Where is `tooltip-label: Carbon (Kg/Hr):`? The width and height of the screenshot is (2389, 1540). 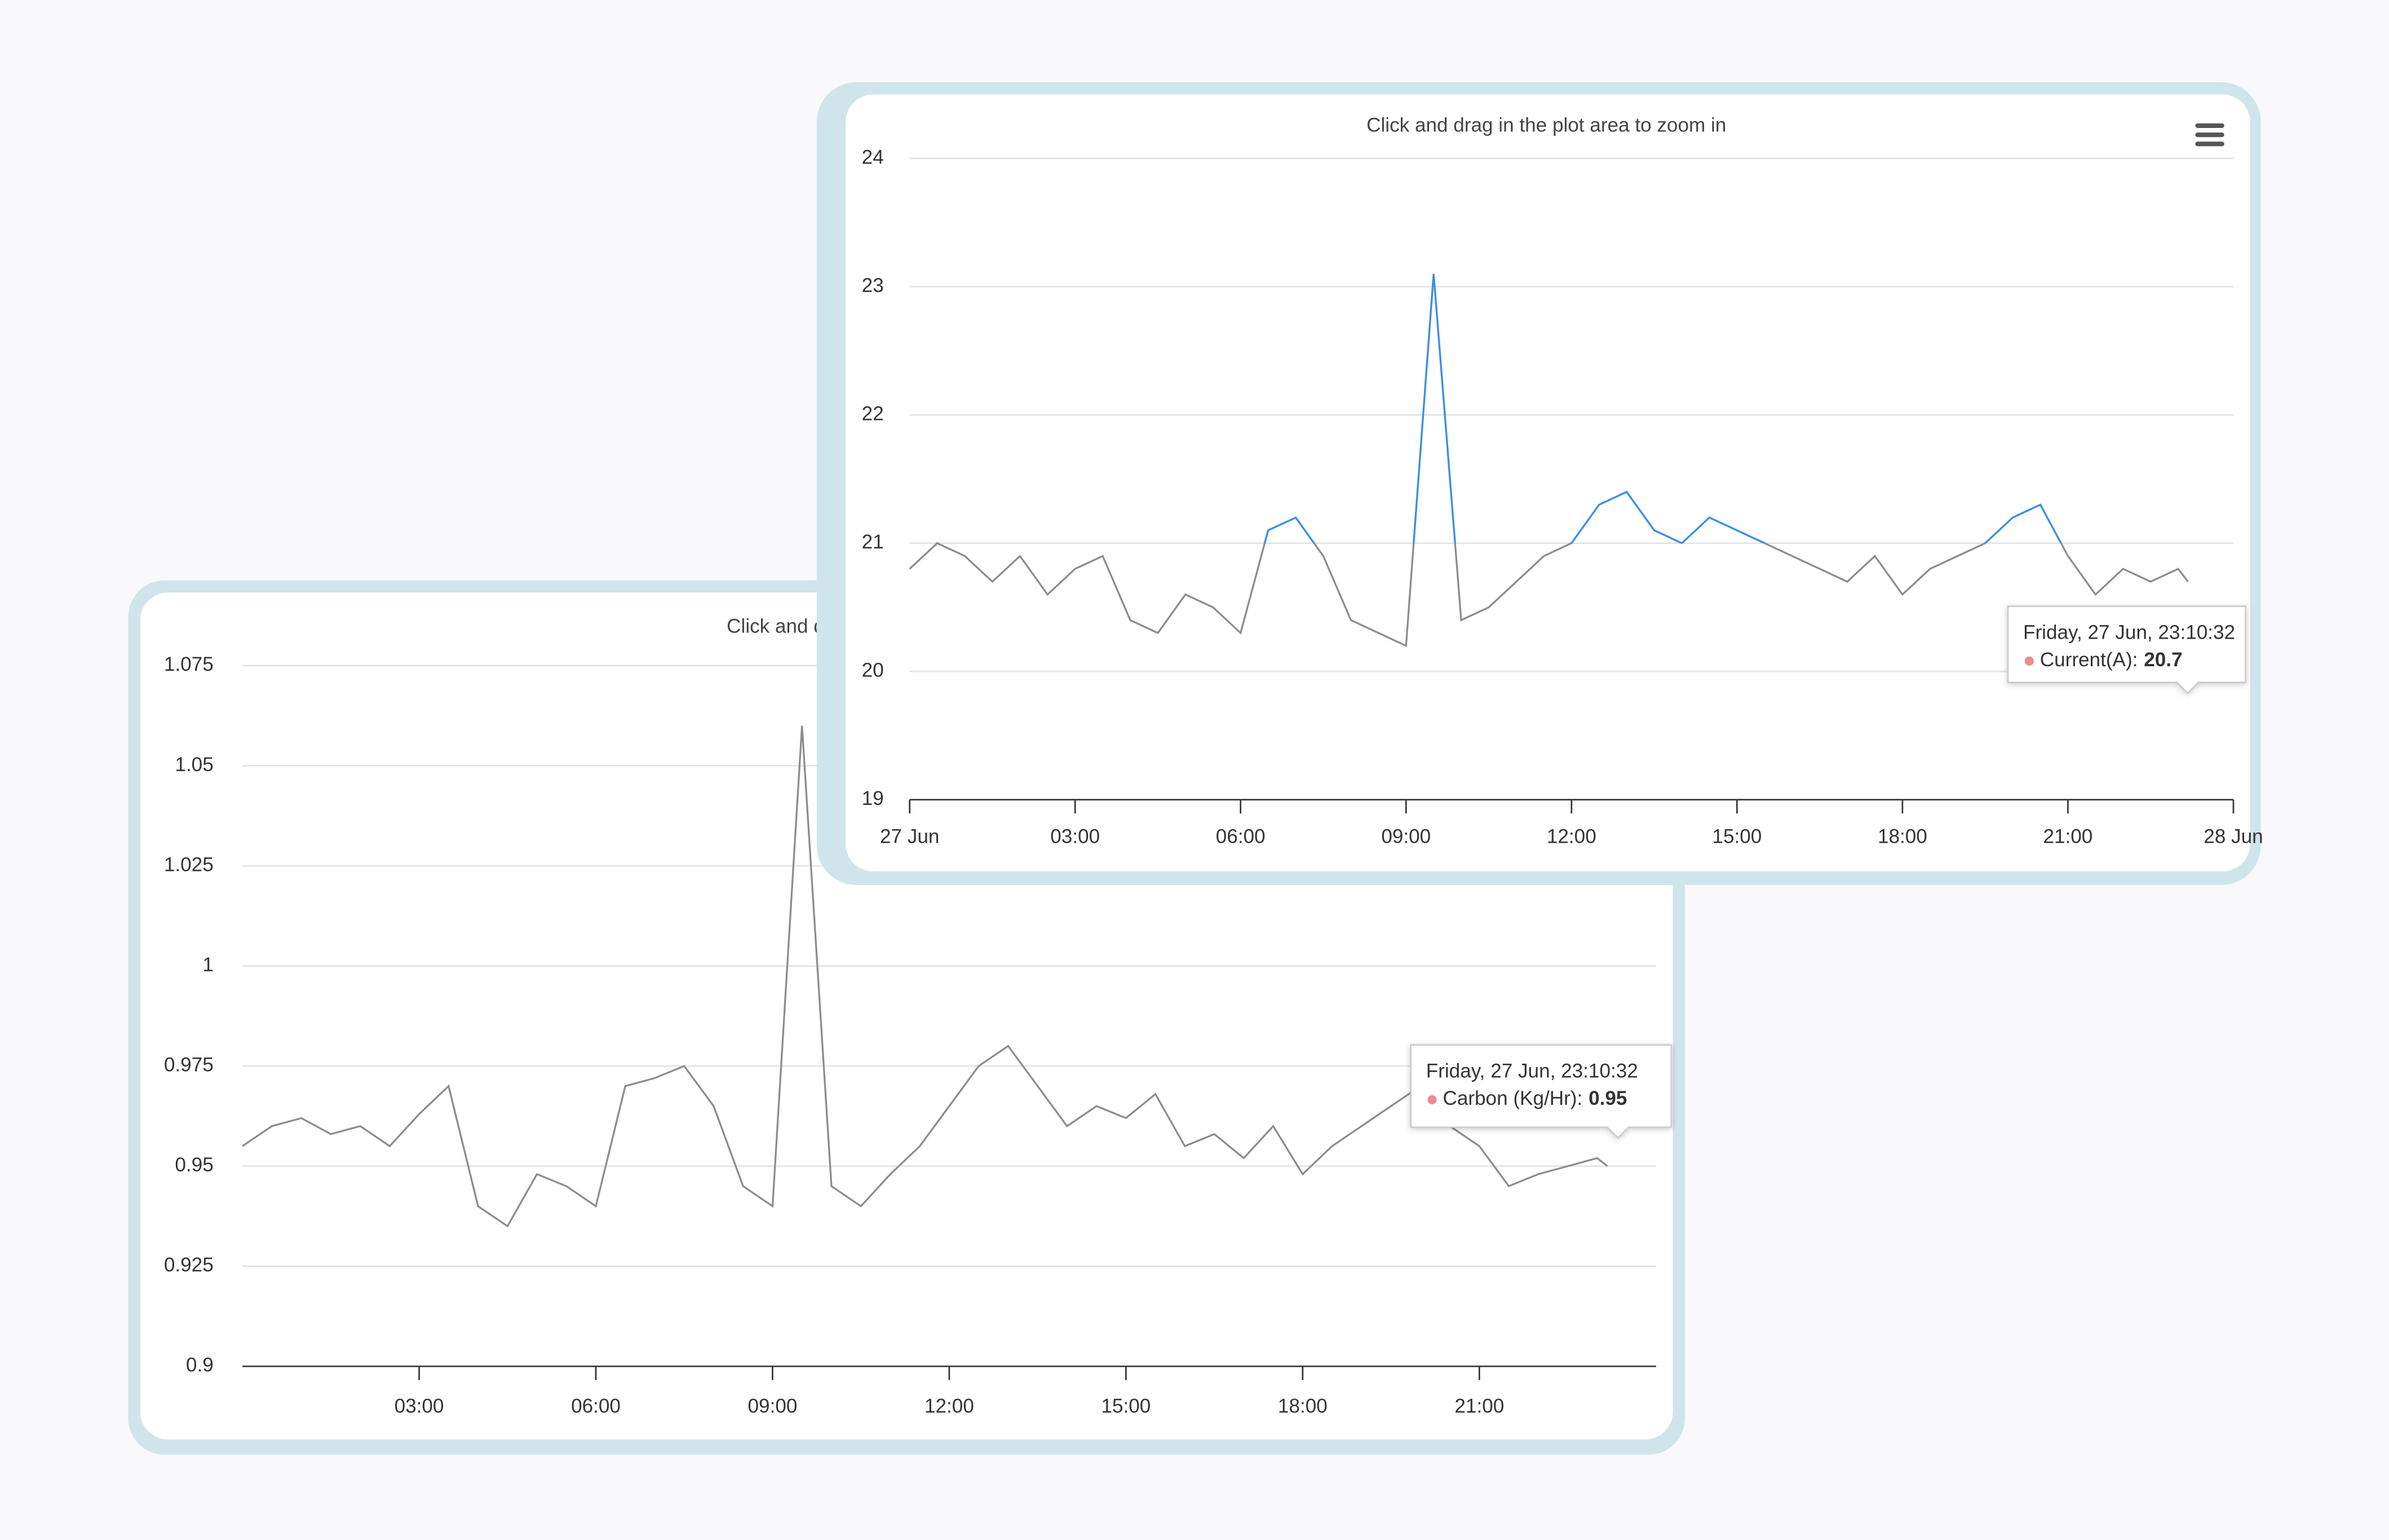 tooltip-label: Carbon (Kg/Hr): is located at coordinates (1512, 1098).